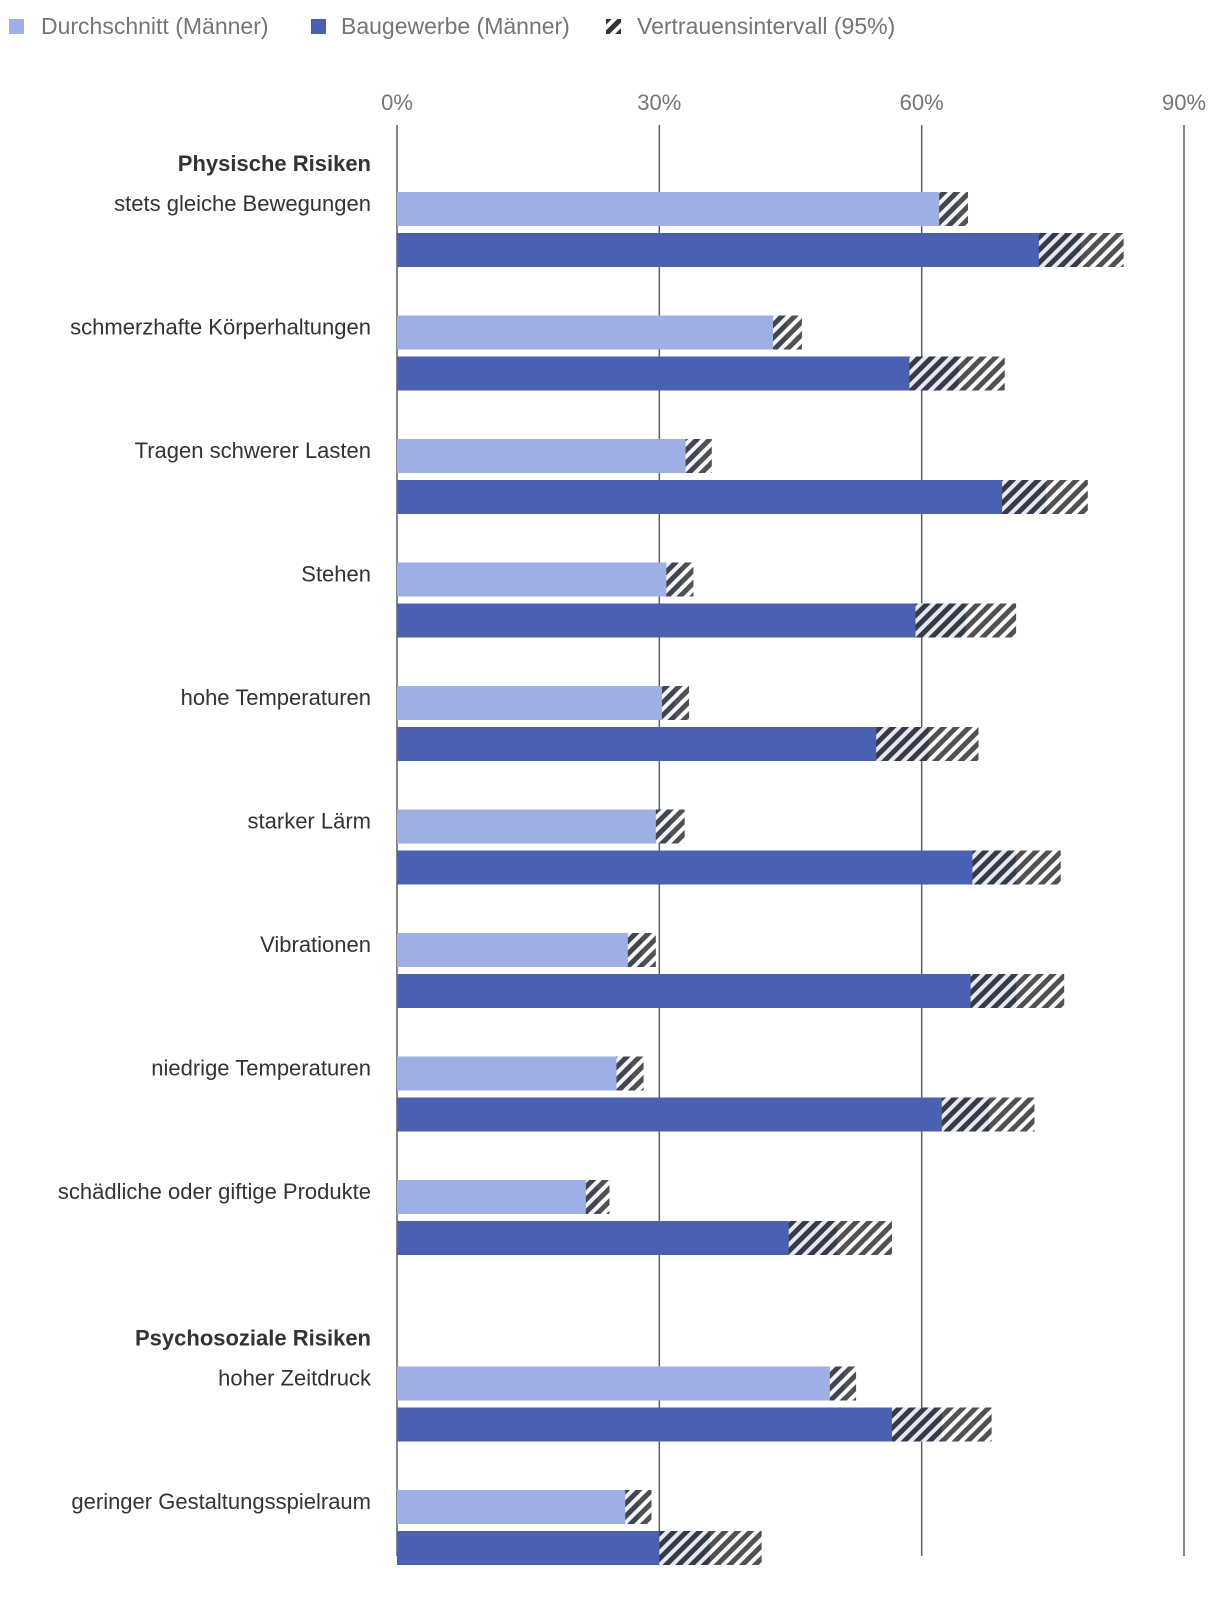  Describe the element at coordinates (309, 821) in the screenshot. I see `category-label: starker Lärm` at that location.